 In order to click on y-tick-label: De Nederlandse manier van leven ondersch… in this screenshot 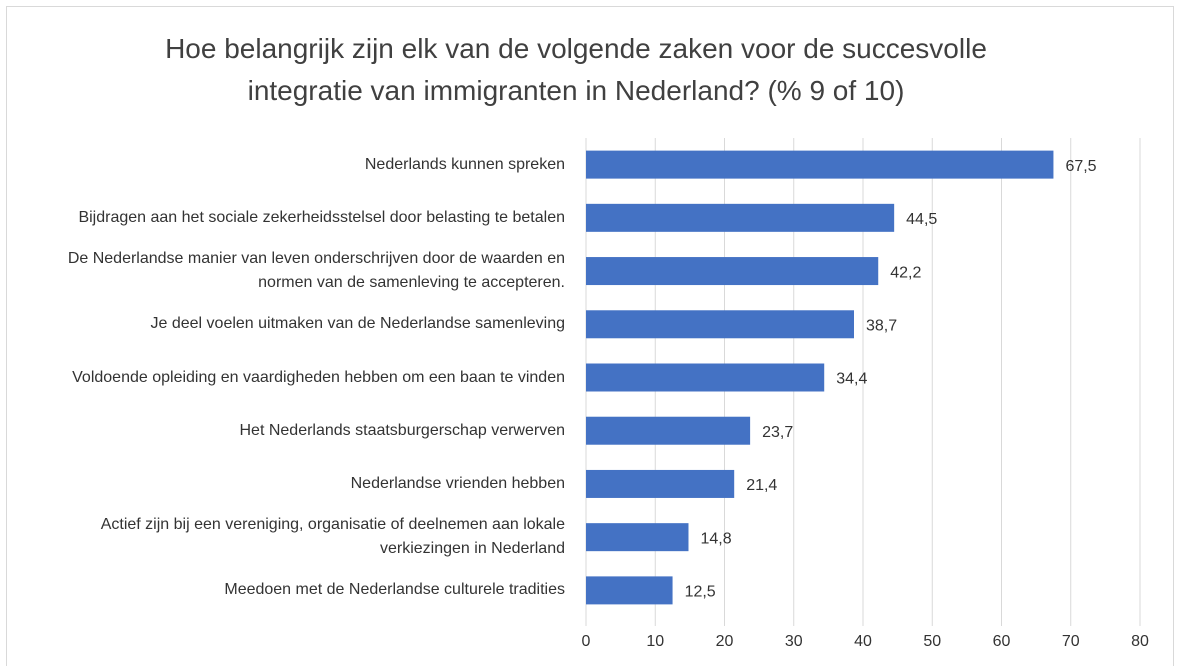, I will do `click(316, 271)`.